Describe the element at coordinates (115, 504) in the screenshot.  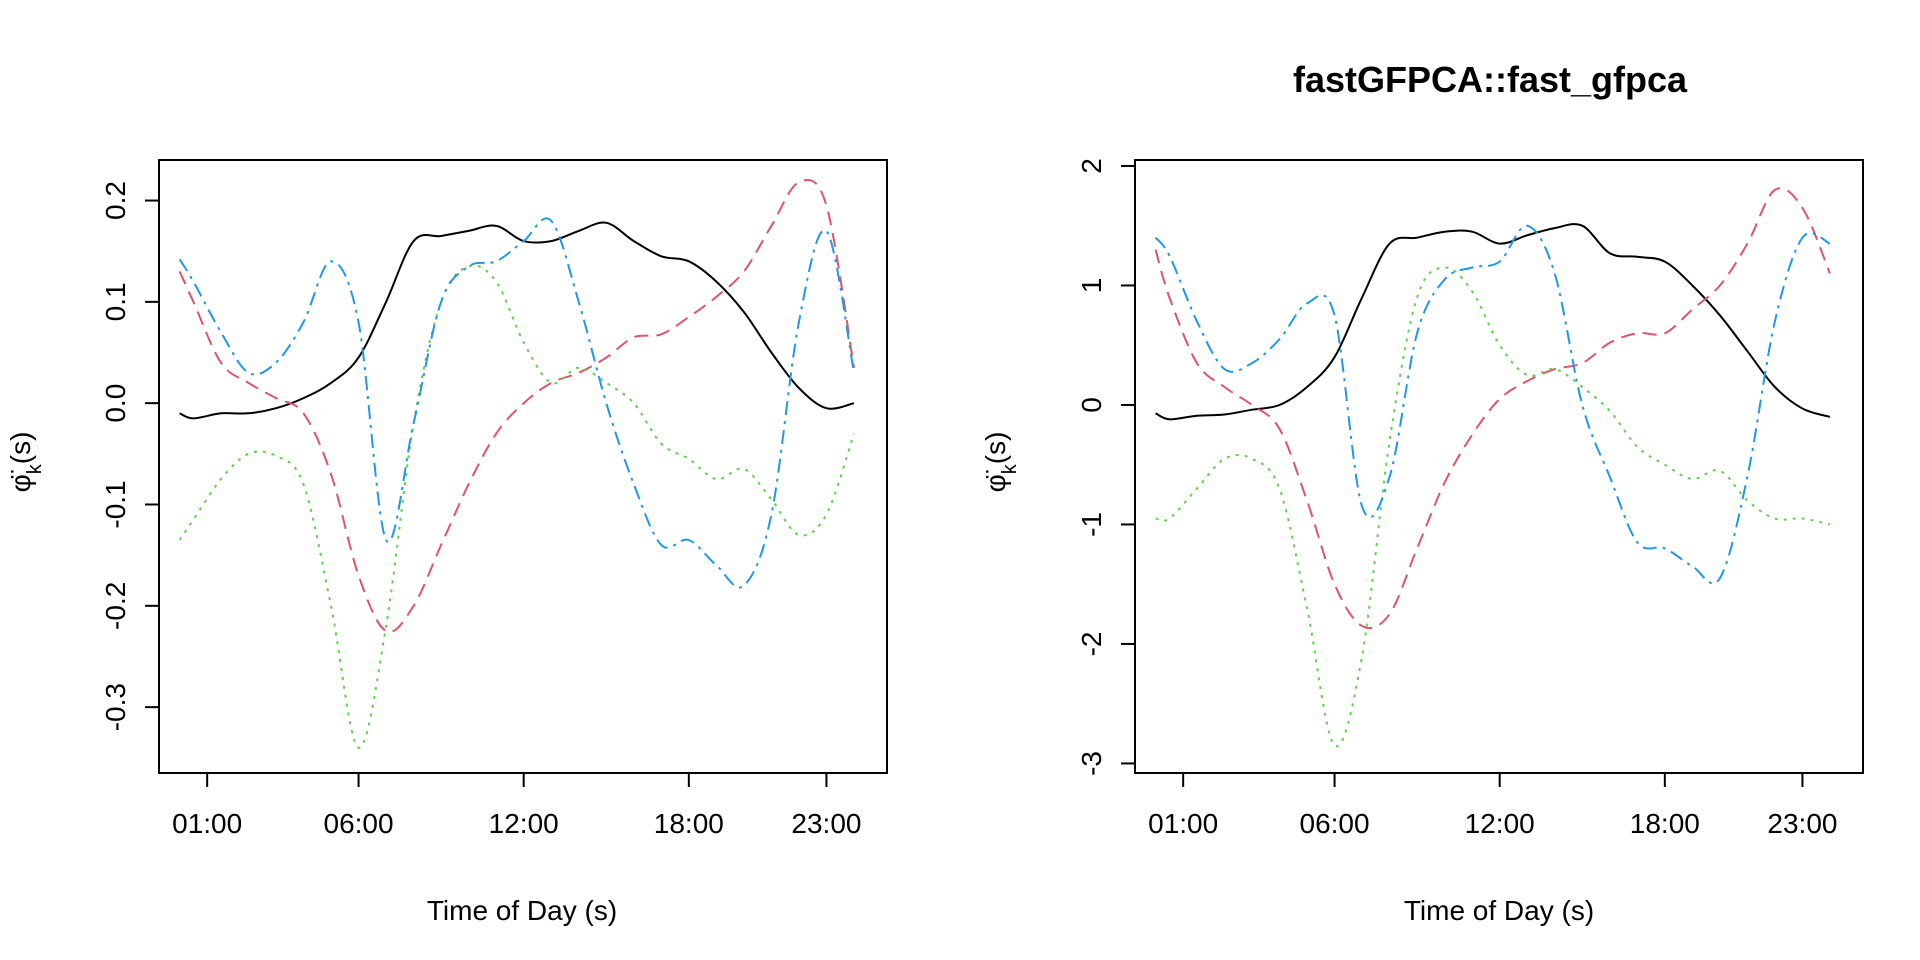
I see `y-tick-label: -0.1` at that location.